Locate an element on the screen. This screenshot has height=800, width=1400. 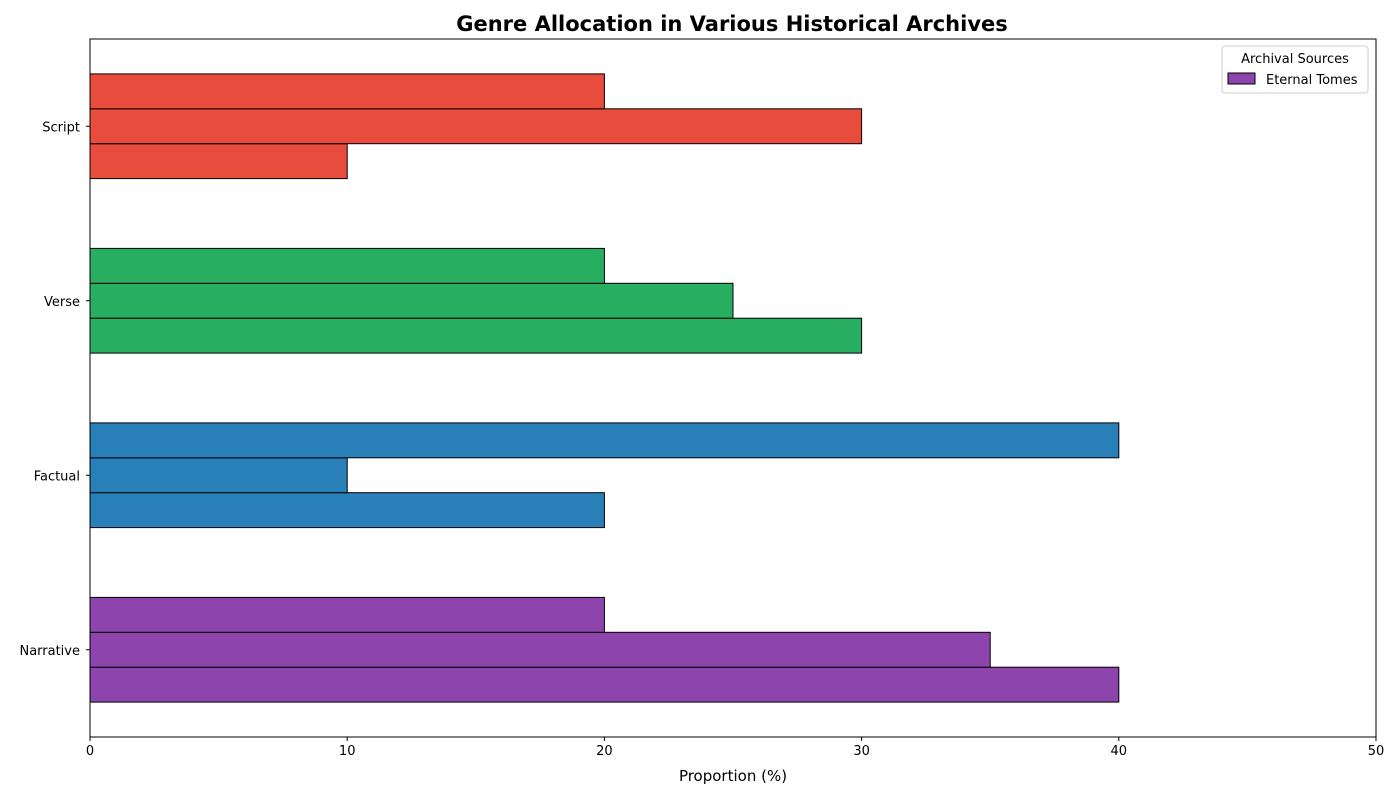
y-tick-label-factual: Factual is located at coordinates (57, 476).